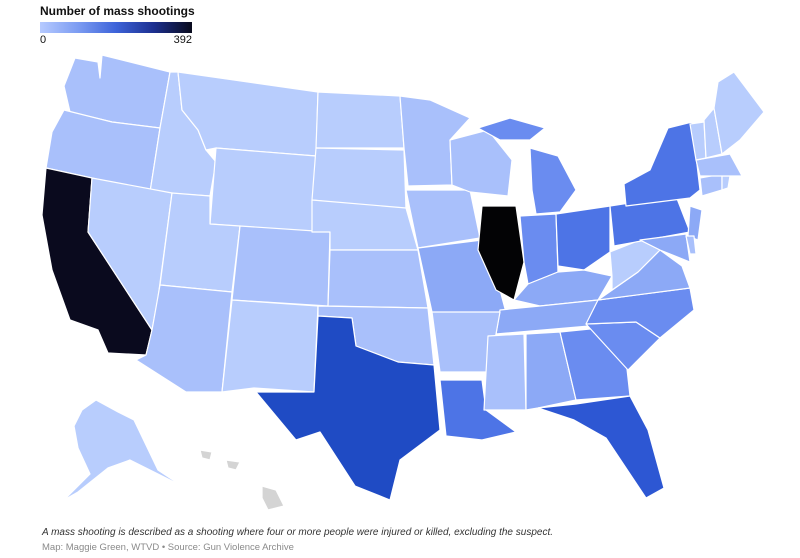  I want to click on state-arizona, so click(184, 338).